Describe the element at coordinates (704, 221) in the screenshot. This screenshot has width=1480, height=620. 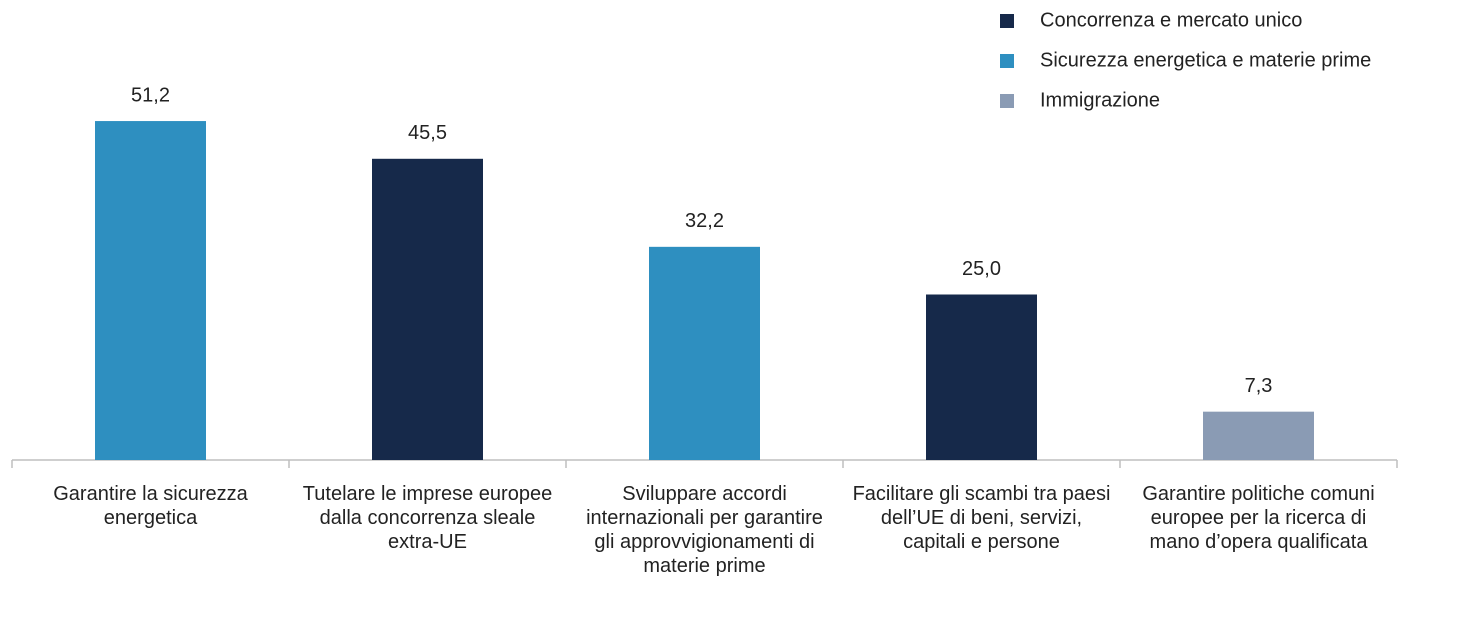
I see `data-label: 32,2` at that location.